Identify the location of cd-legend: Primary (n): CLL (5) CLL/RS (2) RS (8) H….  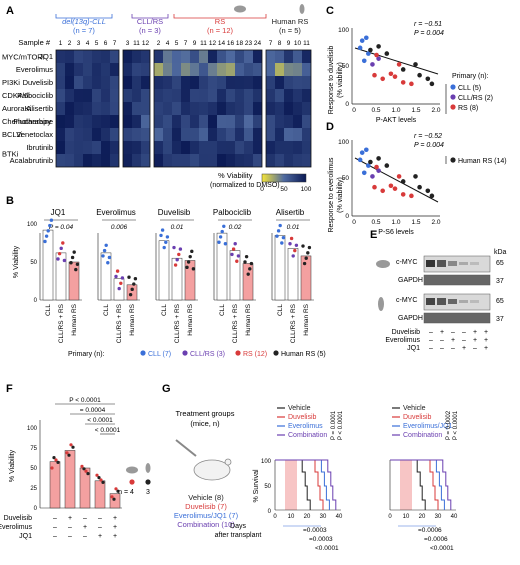
(476, 119).